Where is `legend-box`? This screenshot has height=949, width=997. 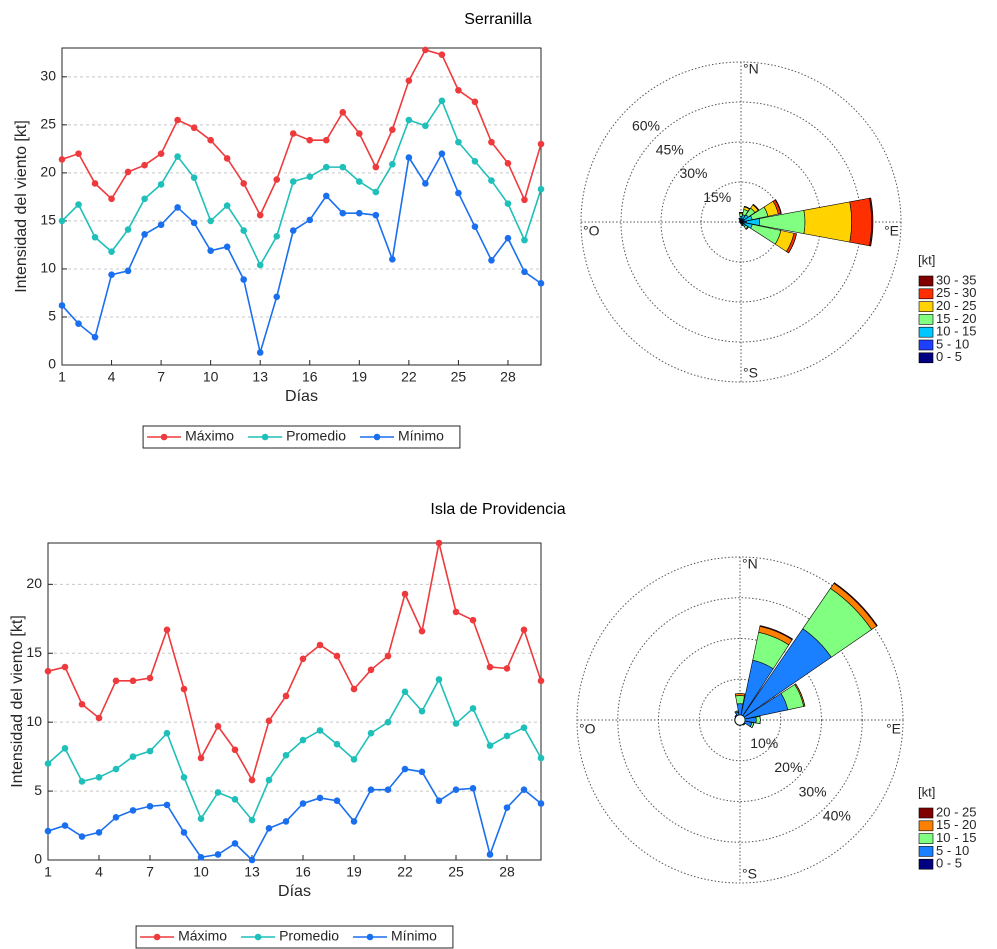 legend-box is located at coordinates (294, 937).